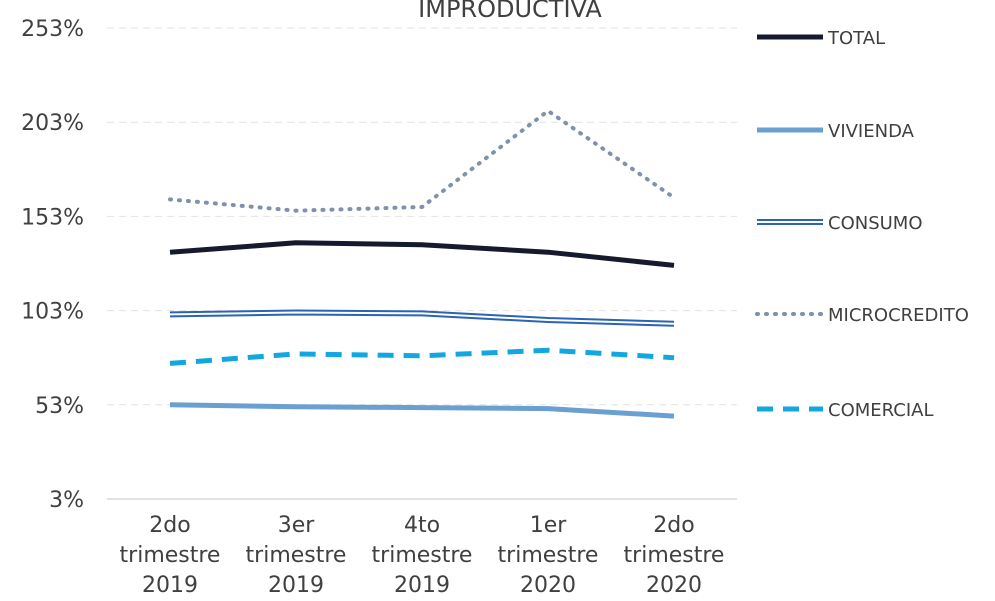 This screenshot has width=995, height=601. What do you see at coordinates (674, 555) in the screenshot?
I see `x-tick-label: 2do trimestre 2020` at bounding box center [674, 555].